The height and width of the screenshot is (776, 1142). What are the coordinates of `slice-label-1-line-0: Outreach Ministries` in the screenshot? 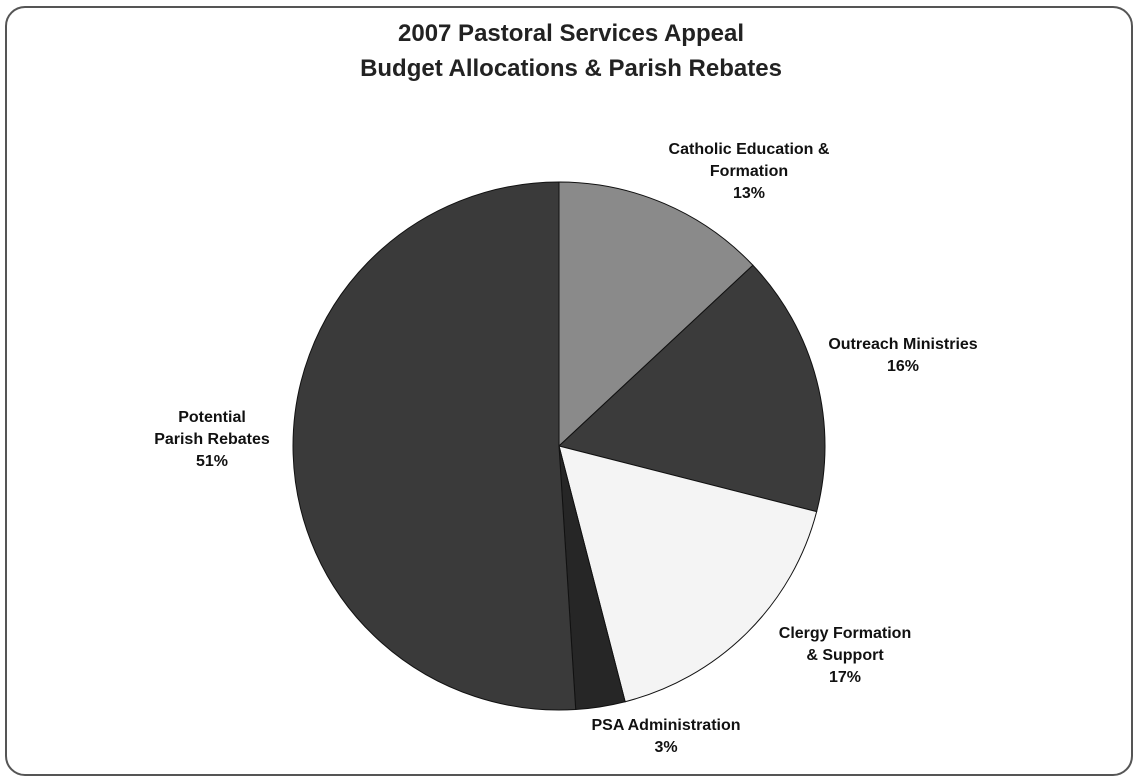 It's located at (902, 344).